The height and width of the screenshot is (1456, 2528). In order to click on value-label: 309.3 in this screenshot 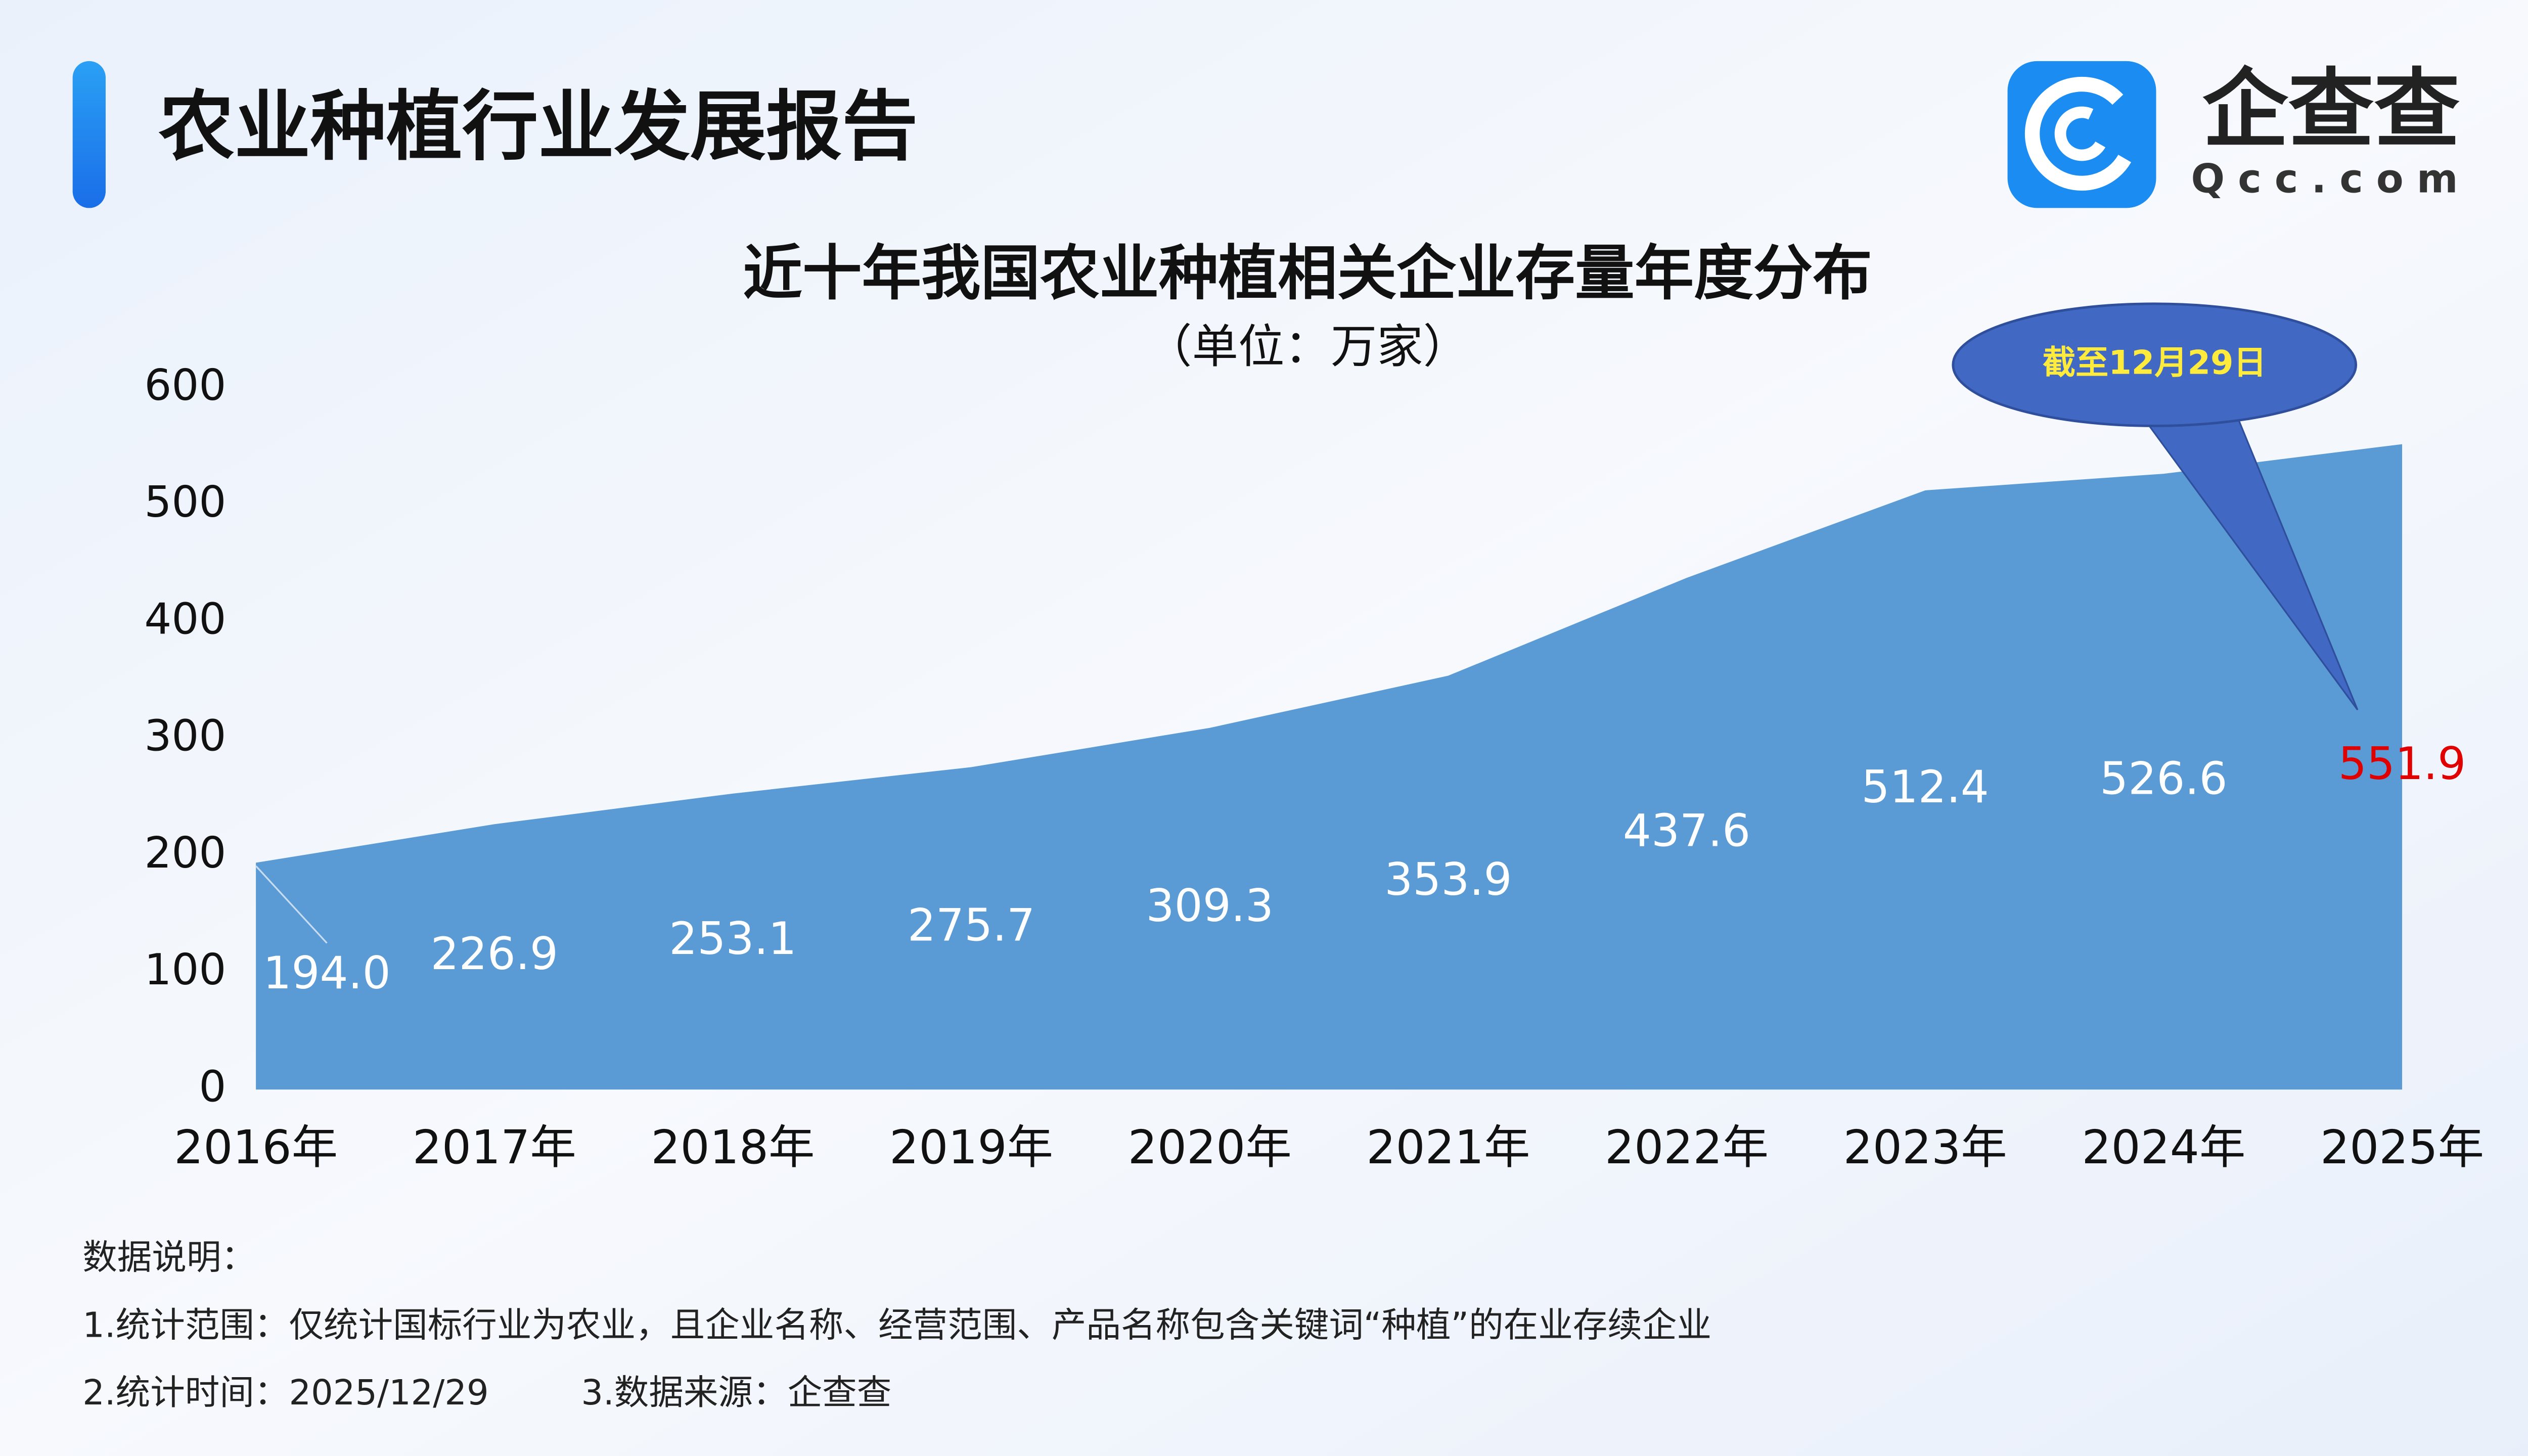, I will do `click(1210, 906)`.